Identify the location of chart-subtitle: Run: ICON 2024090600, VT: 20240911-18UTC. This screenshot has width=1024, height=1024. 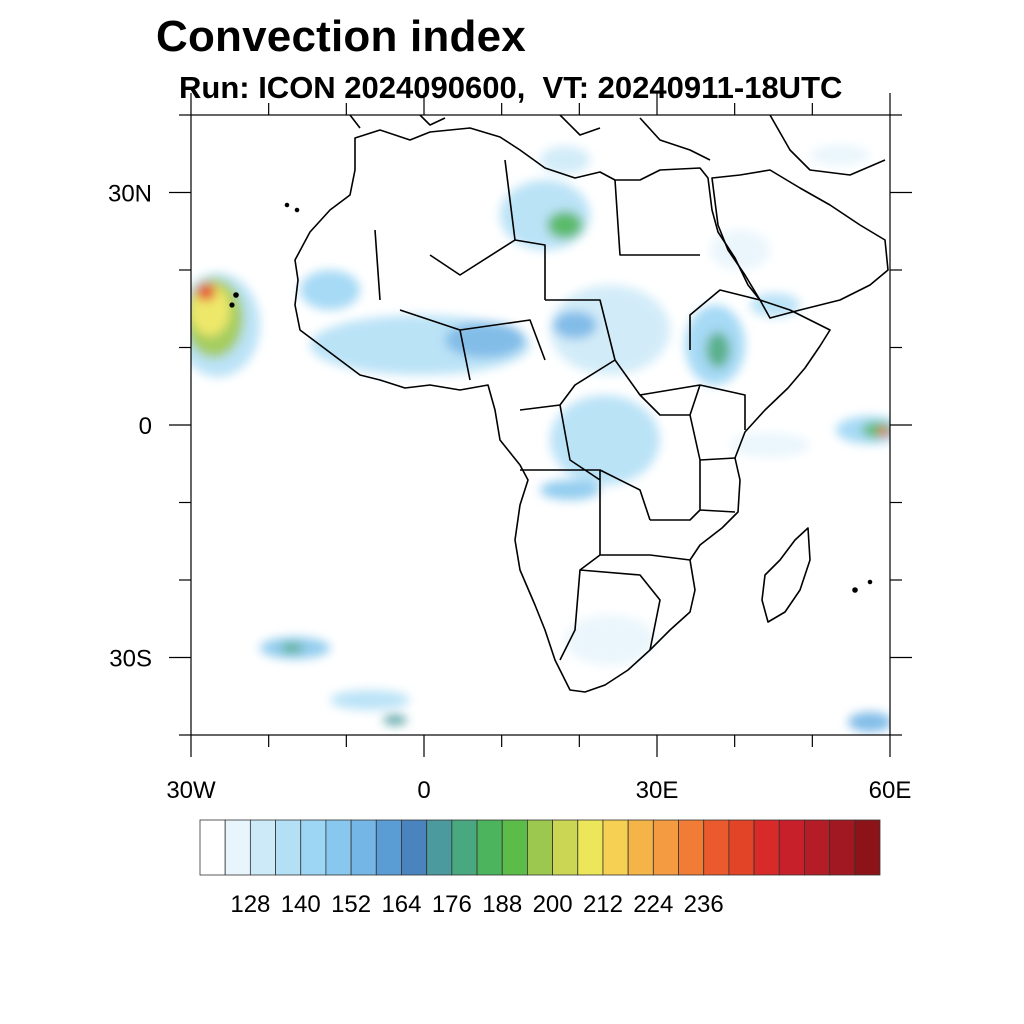
(511, 87).